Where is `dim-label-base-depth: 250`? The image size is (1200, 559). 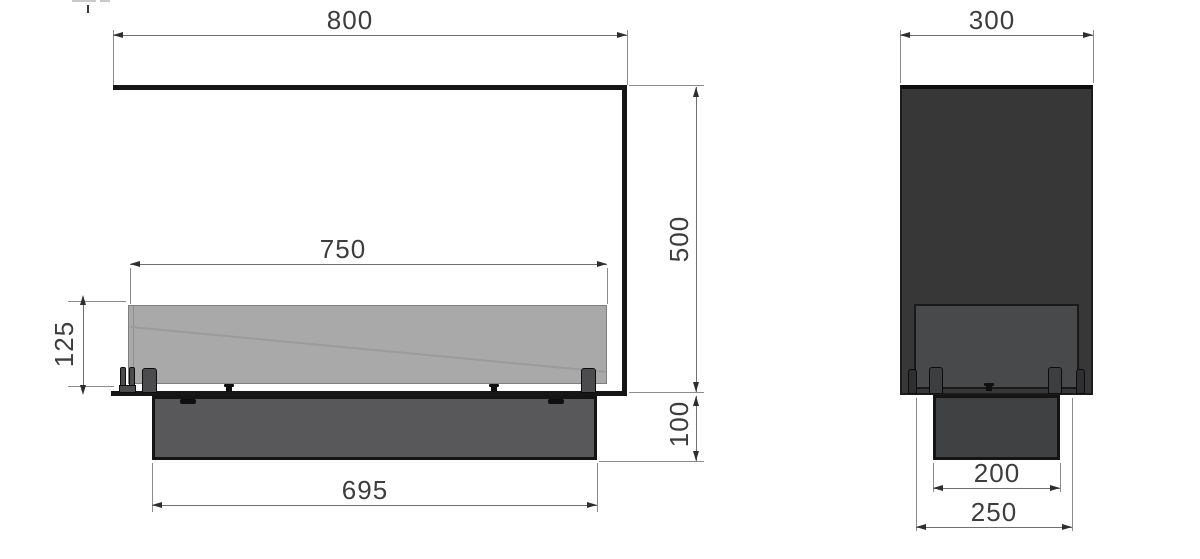 dim-label-base-depth: 250 is located at coordinates (994, 512).